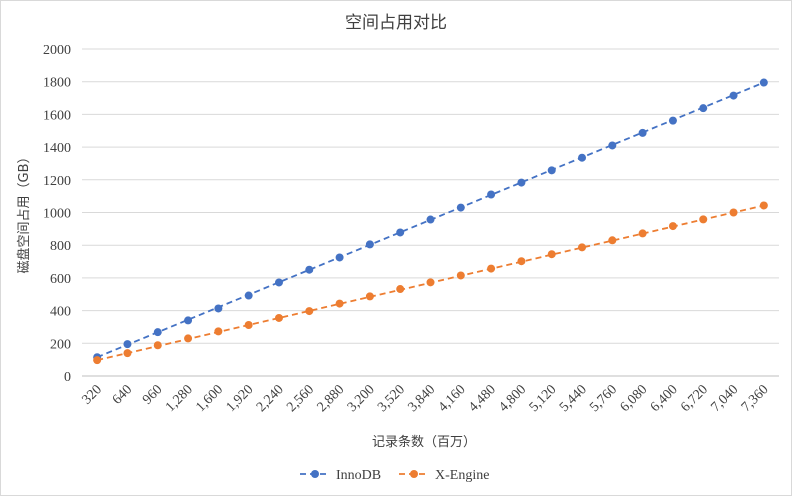 Image resolution: width=792 pixels, height=496 pixels. What do you see at coordinates (396, 23) in the screenshot?
I see `chart-title: 空间占用对比` at bounding box center [396, 23].